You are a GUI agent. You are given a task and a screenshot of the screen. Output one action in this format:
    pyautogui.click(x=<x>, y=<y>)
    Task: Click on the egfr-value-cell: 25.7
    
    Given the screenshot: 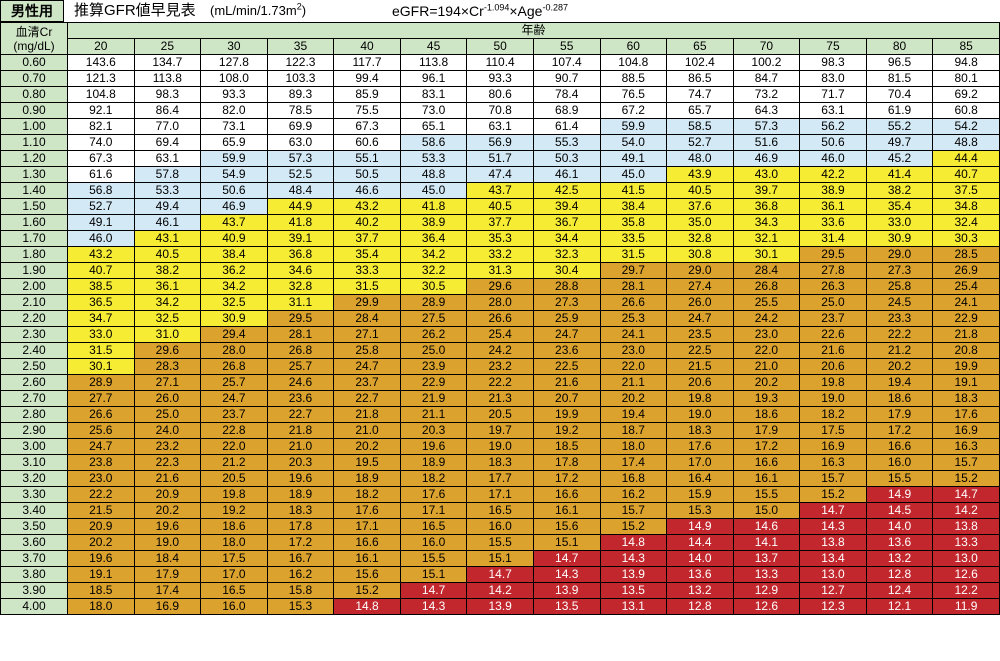 What is the action you would take?
    pyautogui.click(x=234, y=382)
    